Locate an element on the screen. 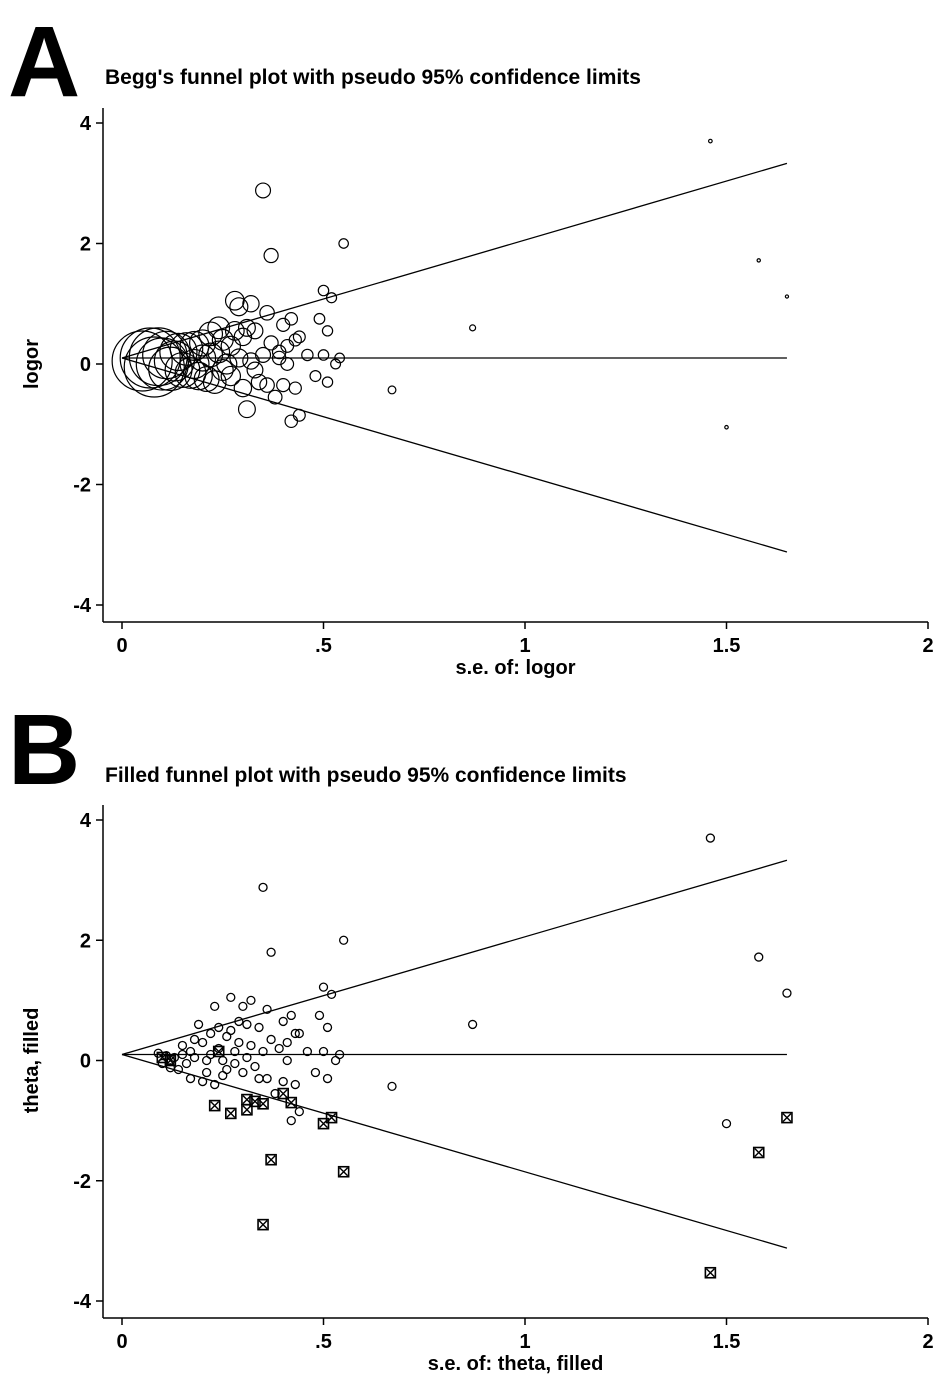 This screenshot has height=1376, width=943. x-tick-label: 0 is located at coordinates (121, 646).